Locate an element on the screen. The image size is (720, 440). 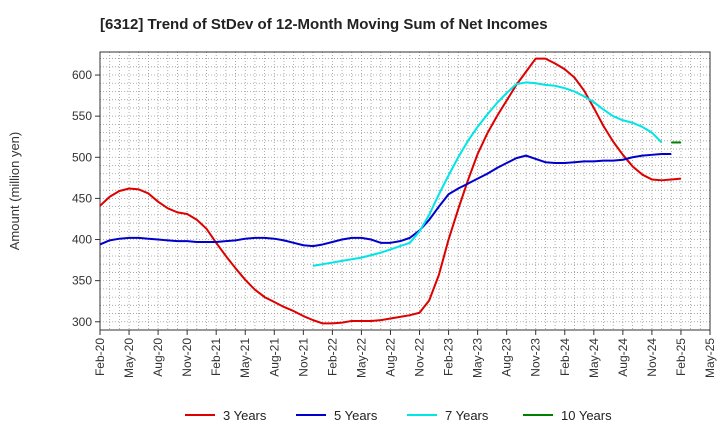
y-tick-label: 550 is located at coordinates (82, 116).